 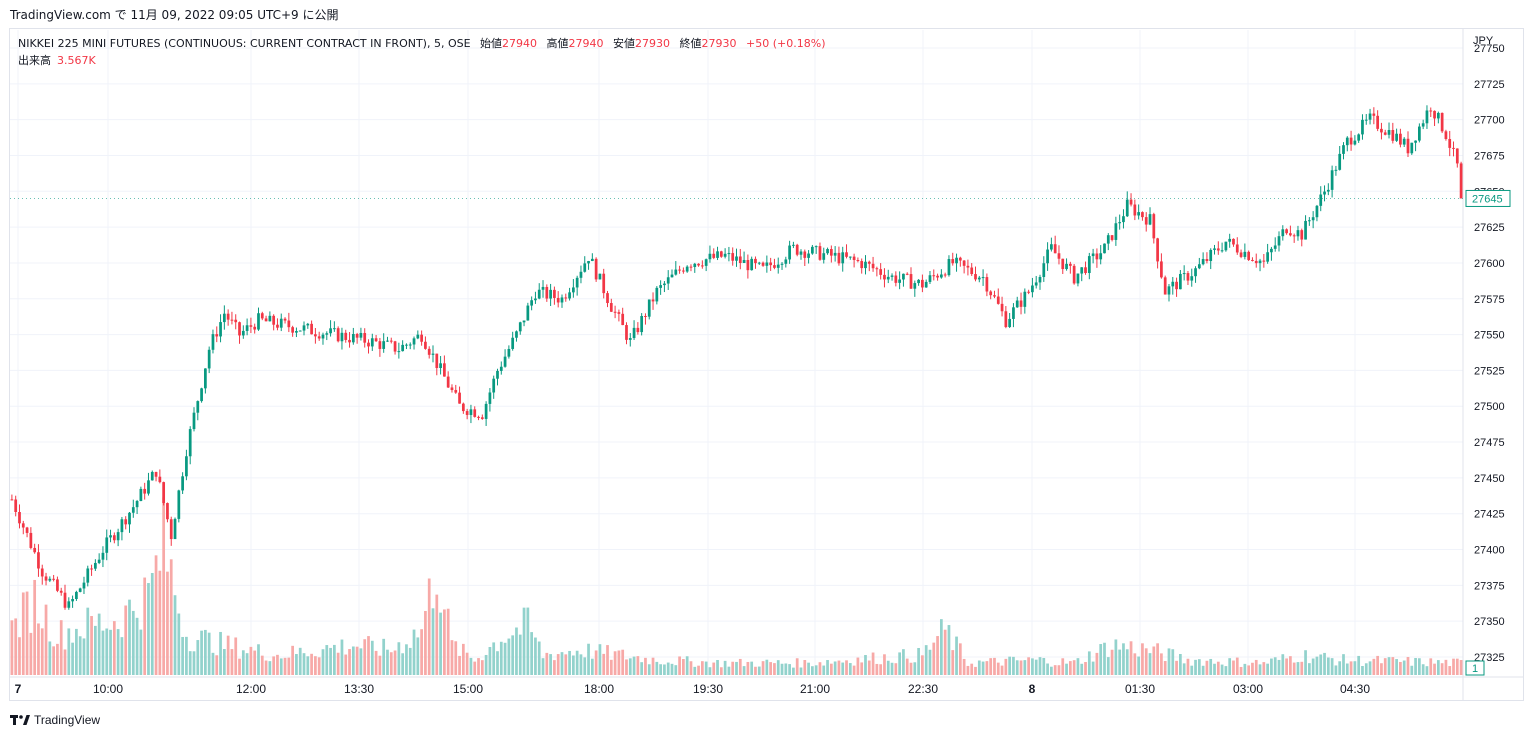 What do you see at coordinates (18, 689) in the screenshot?
I see `time-tick-label: 7` at bounding box center [18, 689].